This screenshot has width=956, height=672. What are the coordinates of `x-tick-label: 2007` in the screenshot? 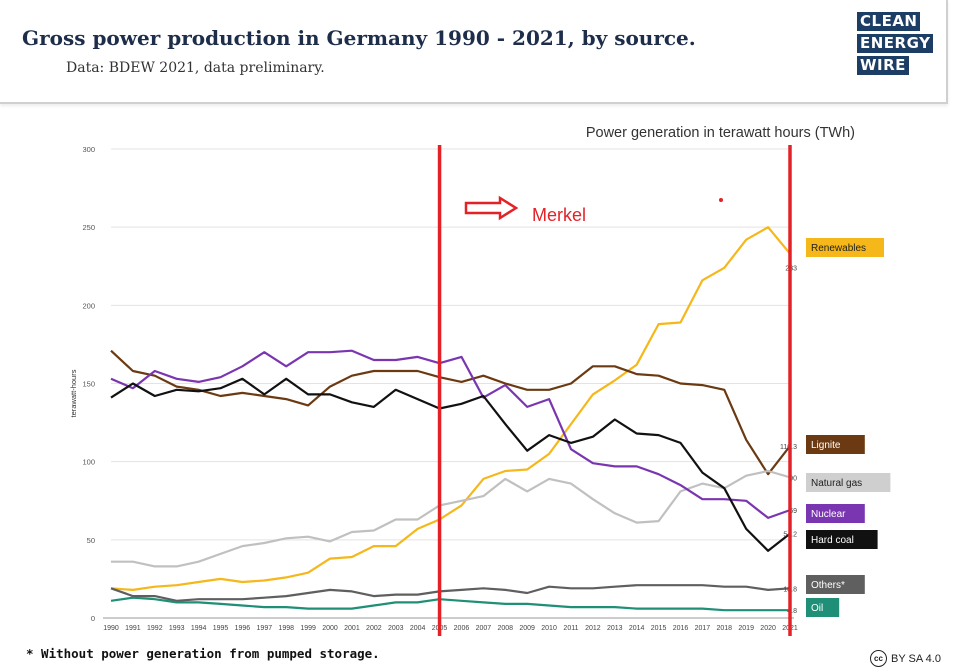 It's located at (484, 628).